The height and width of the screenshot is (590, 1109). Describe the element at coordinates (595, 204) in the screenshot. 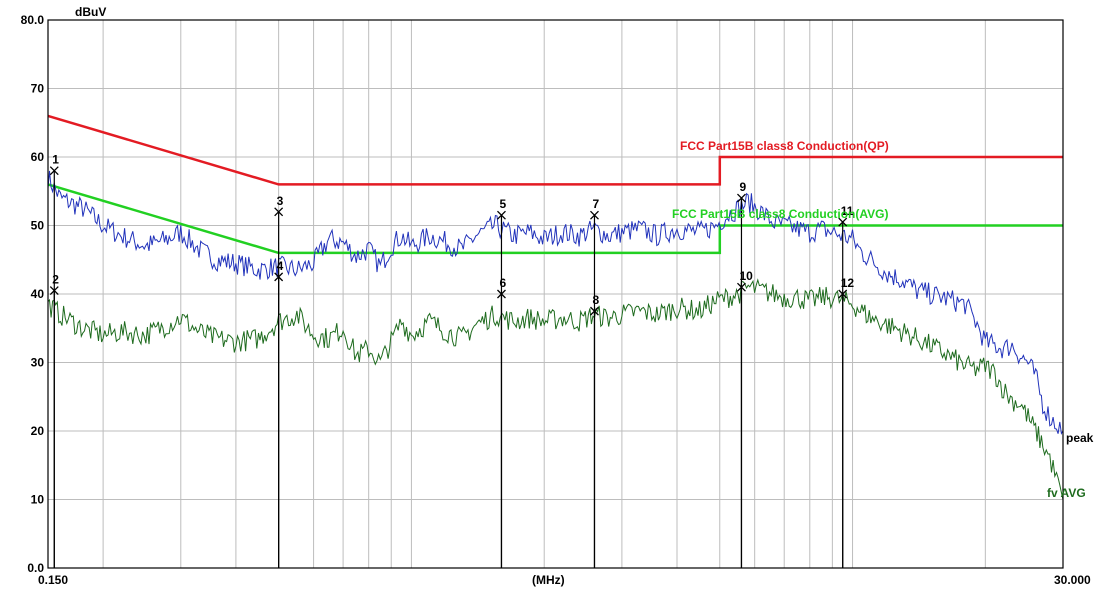

I see `marker-label: 7` at that location.